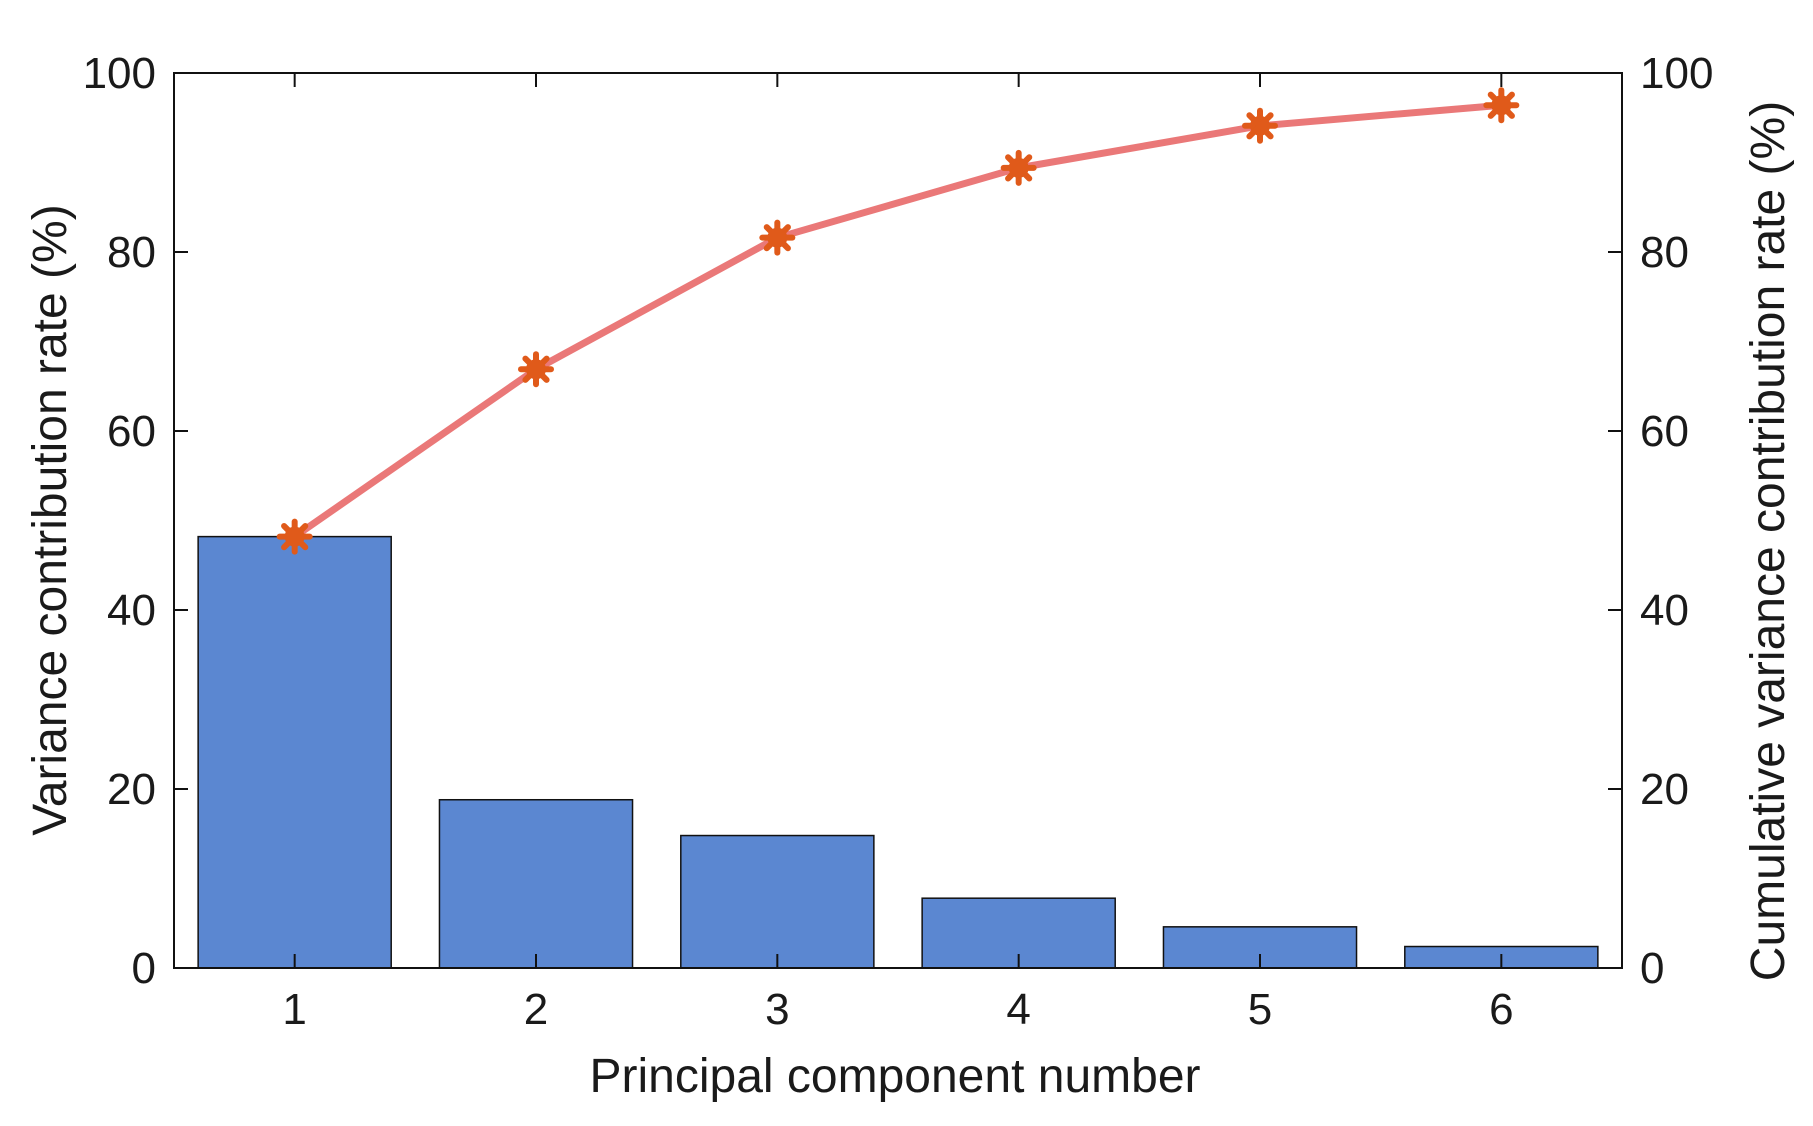 This screenshot has width=1813, height=1126. What do you see at coordinates (1676, 73) in the screenshot?
I see `y2-tick-label-100: 100` at bounding box center [1676, 73].